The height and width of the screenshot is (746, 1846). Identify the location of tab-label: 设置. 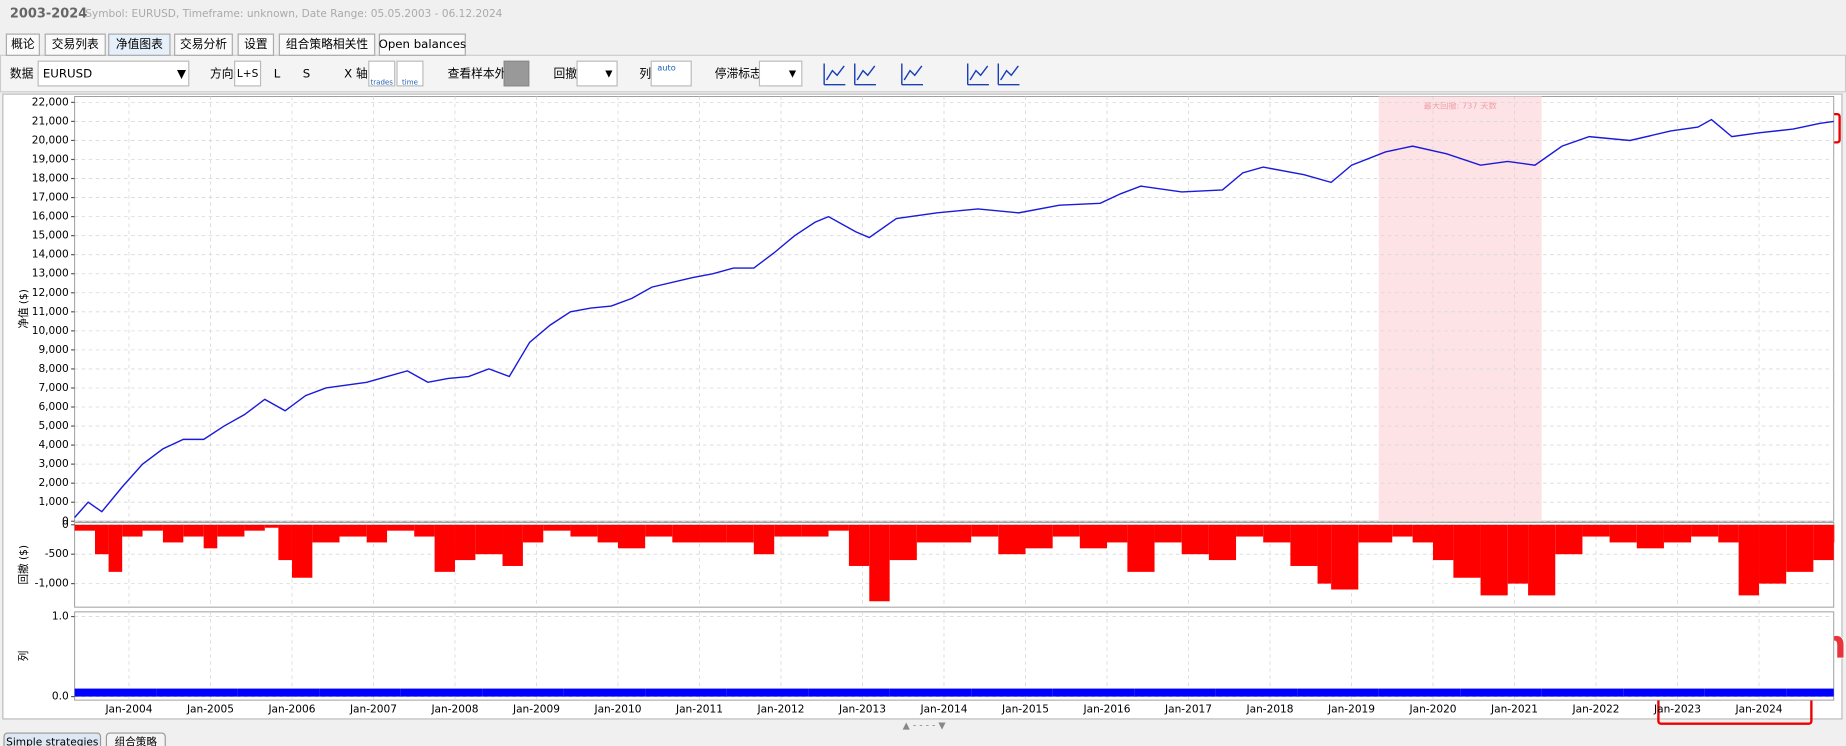
(256, 44).